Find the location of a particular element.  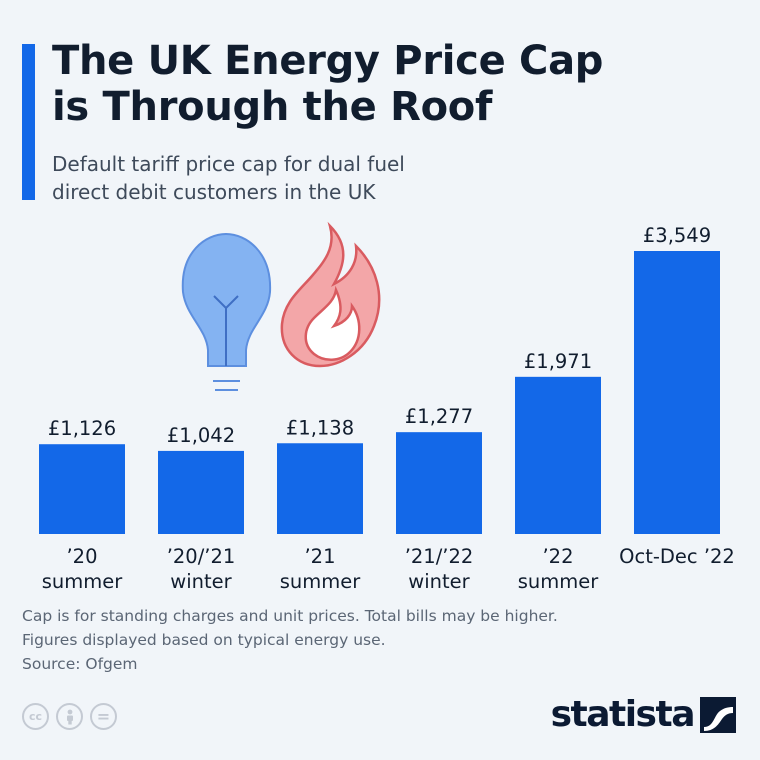

license-icons: cc = is located at coordinates (69, 716).